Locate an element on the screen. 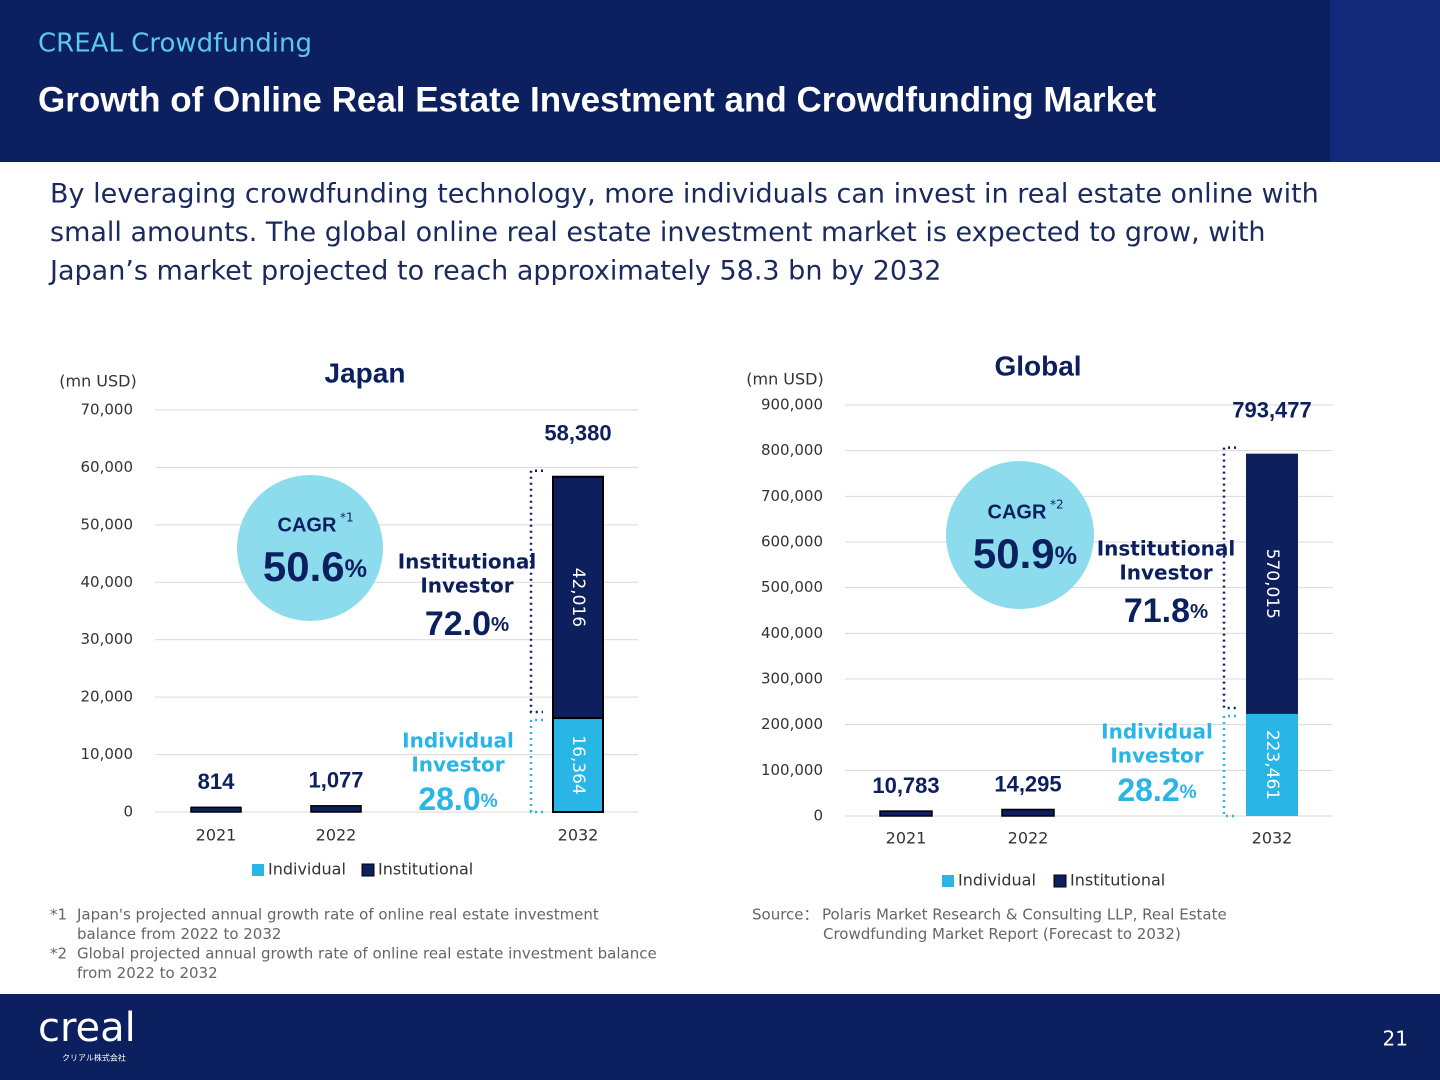 Image resolution: width=1440 pixels, height=1080 pixels. y-tick-label: 800,000 is located at coordinates (792, 450).